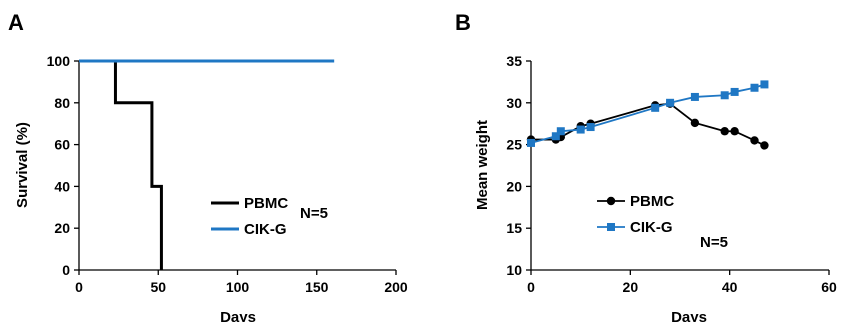  What do you see at coordinates (514, 61) in the screenshot?
I see `y-tick-label: 35` at bounding box center [514, 61].